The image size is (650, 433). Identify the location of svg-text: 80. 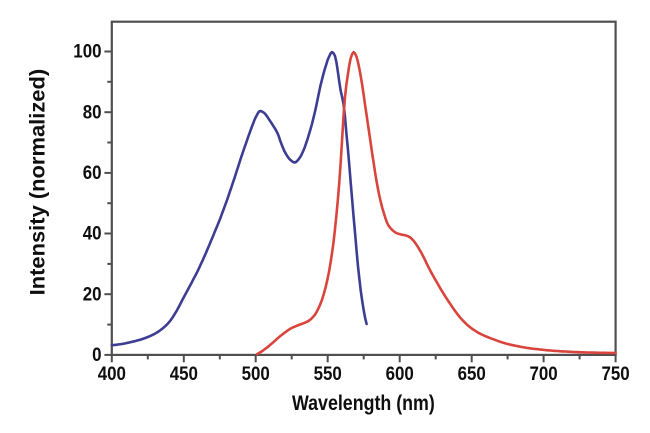
(92, 112).